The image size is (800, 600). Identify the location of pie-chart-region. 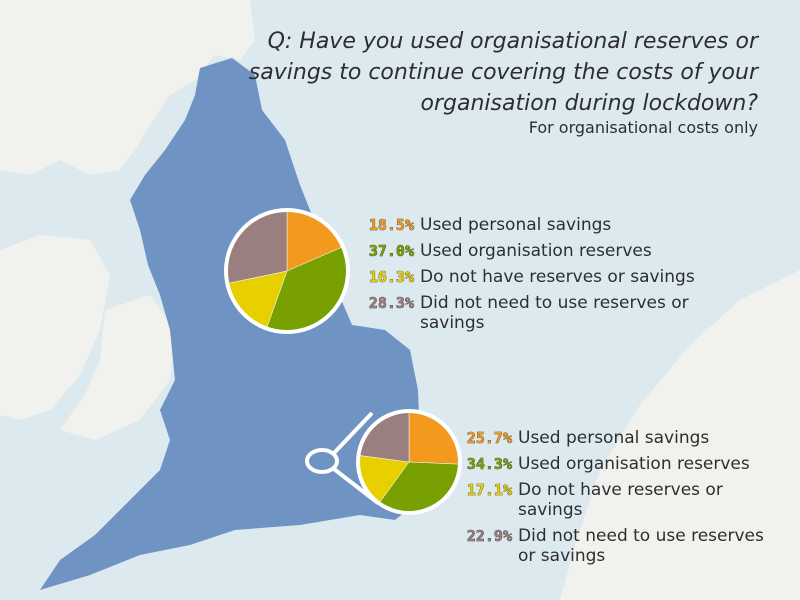
(409, 462).